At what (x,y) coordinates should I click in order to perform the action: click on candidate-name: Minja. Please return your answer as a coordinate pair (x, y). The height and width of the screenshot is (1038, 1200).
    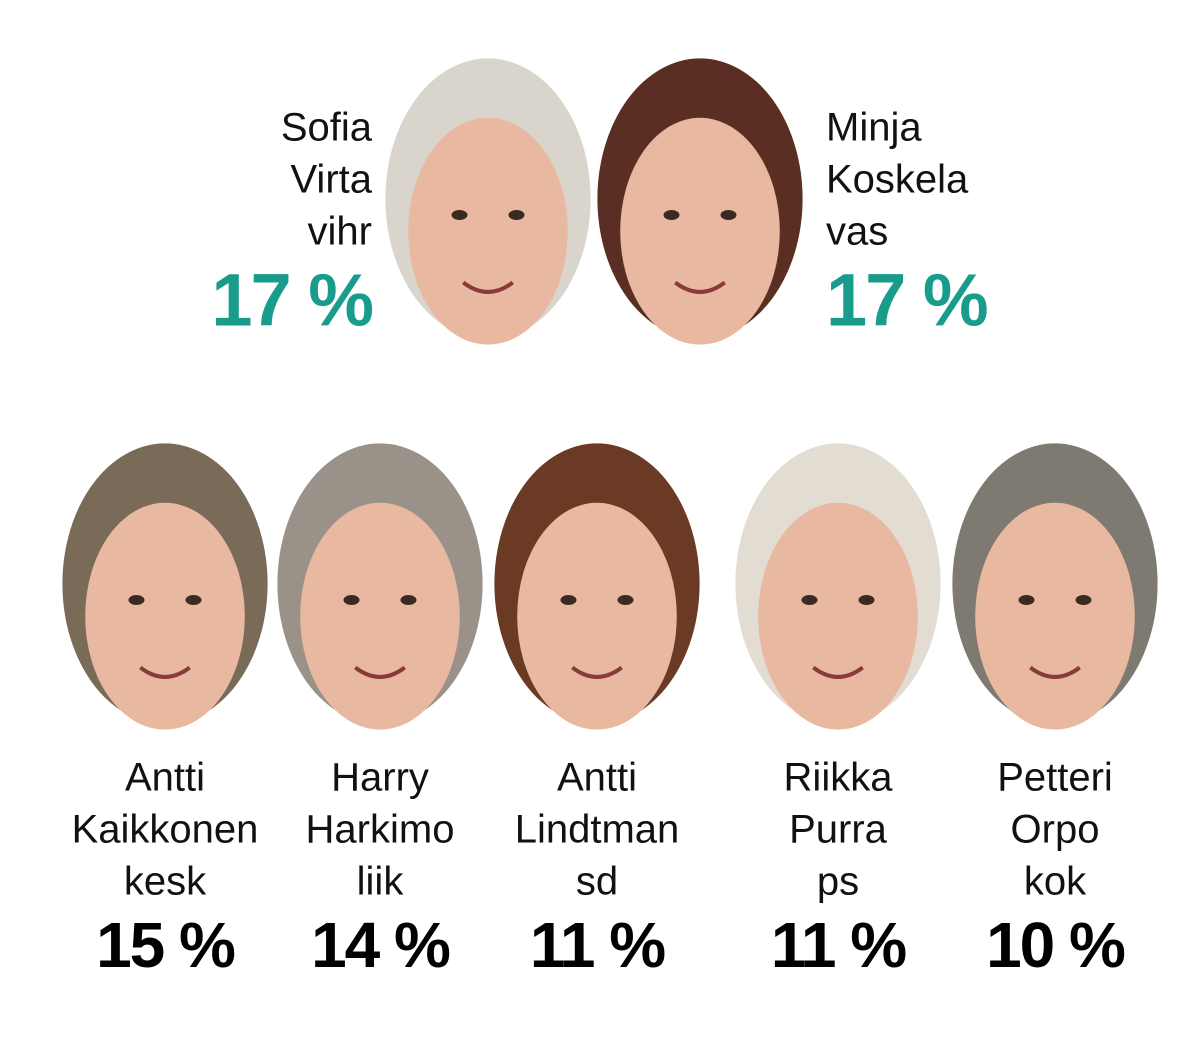
    Looking at the image, I should click on (874, 128).